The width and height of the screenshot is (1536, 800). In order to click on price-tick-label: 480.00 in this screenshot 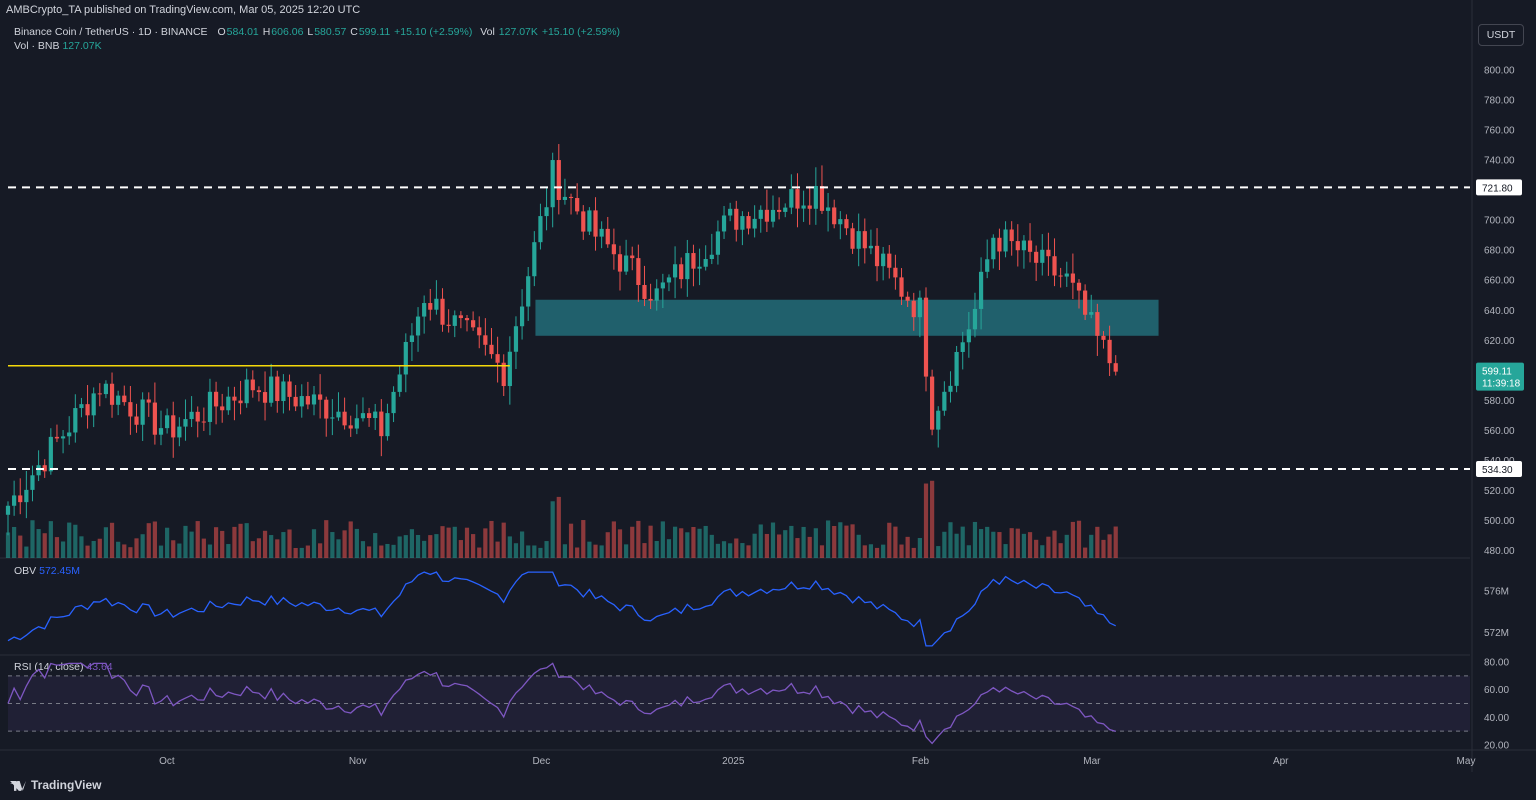, I will do `click(1499, 551)`.